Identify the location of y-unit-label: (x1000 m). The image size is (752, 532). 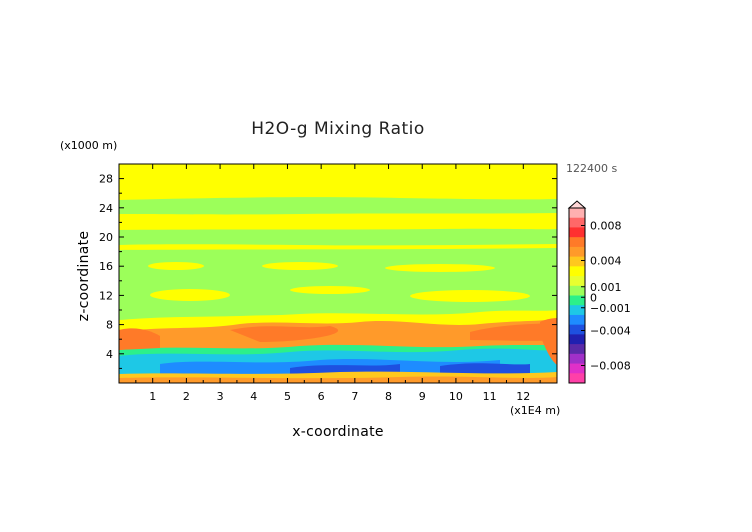
(88, 145).